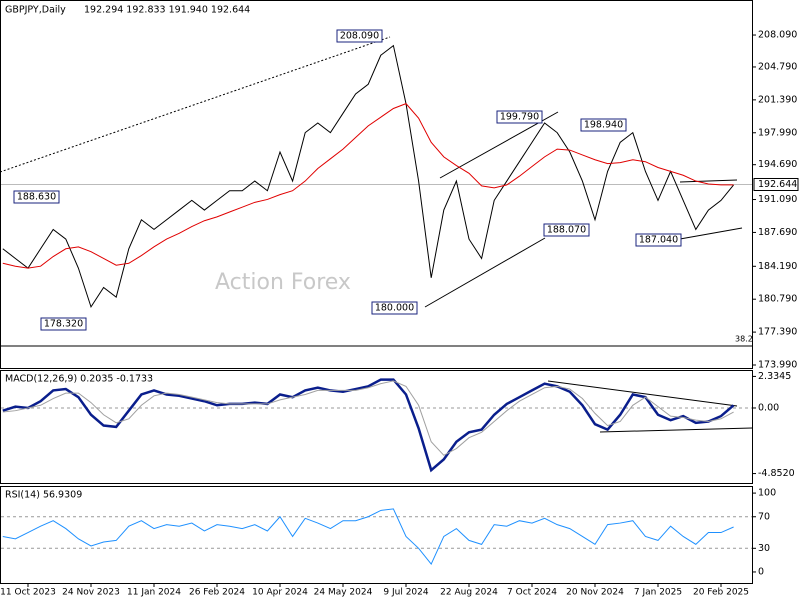  Describe the element at coordinates (469, 593) in the screenshot. I see `x-tick-label: 22 Aug 2024` at that location.